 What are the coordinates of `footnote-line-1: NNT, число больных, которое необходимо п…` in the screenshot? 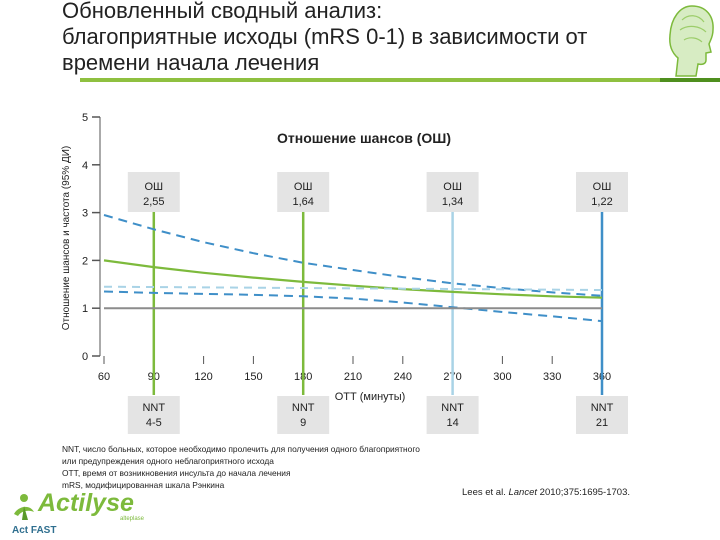 It's located at (241, 449).